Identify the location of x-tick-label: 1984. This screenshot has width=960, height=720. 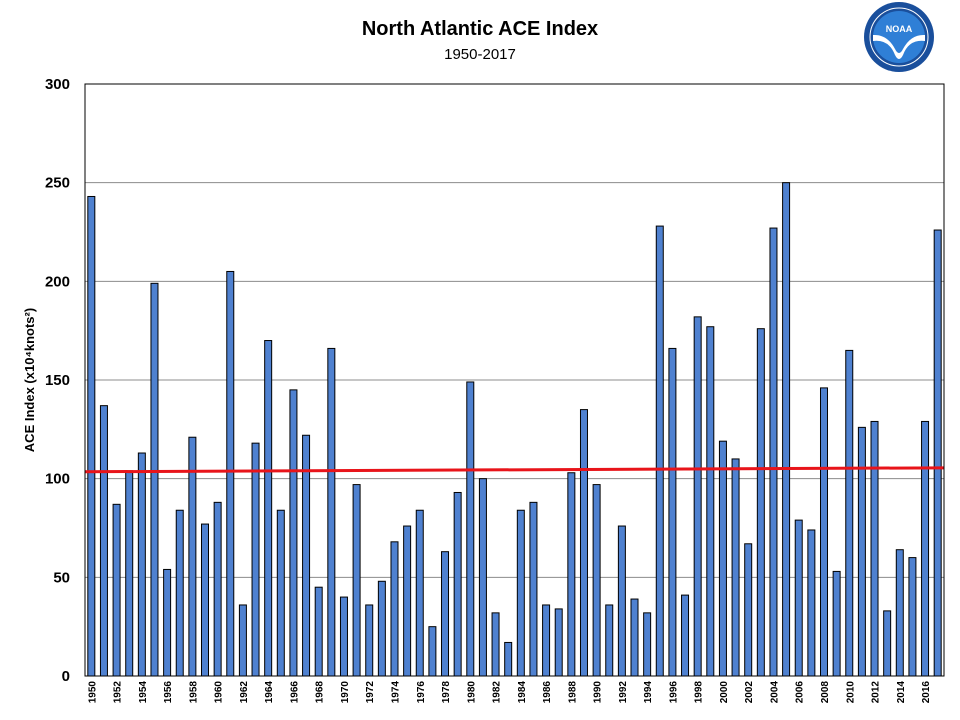
(522, 692).